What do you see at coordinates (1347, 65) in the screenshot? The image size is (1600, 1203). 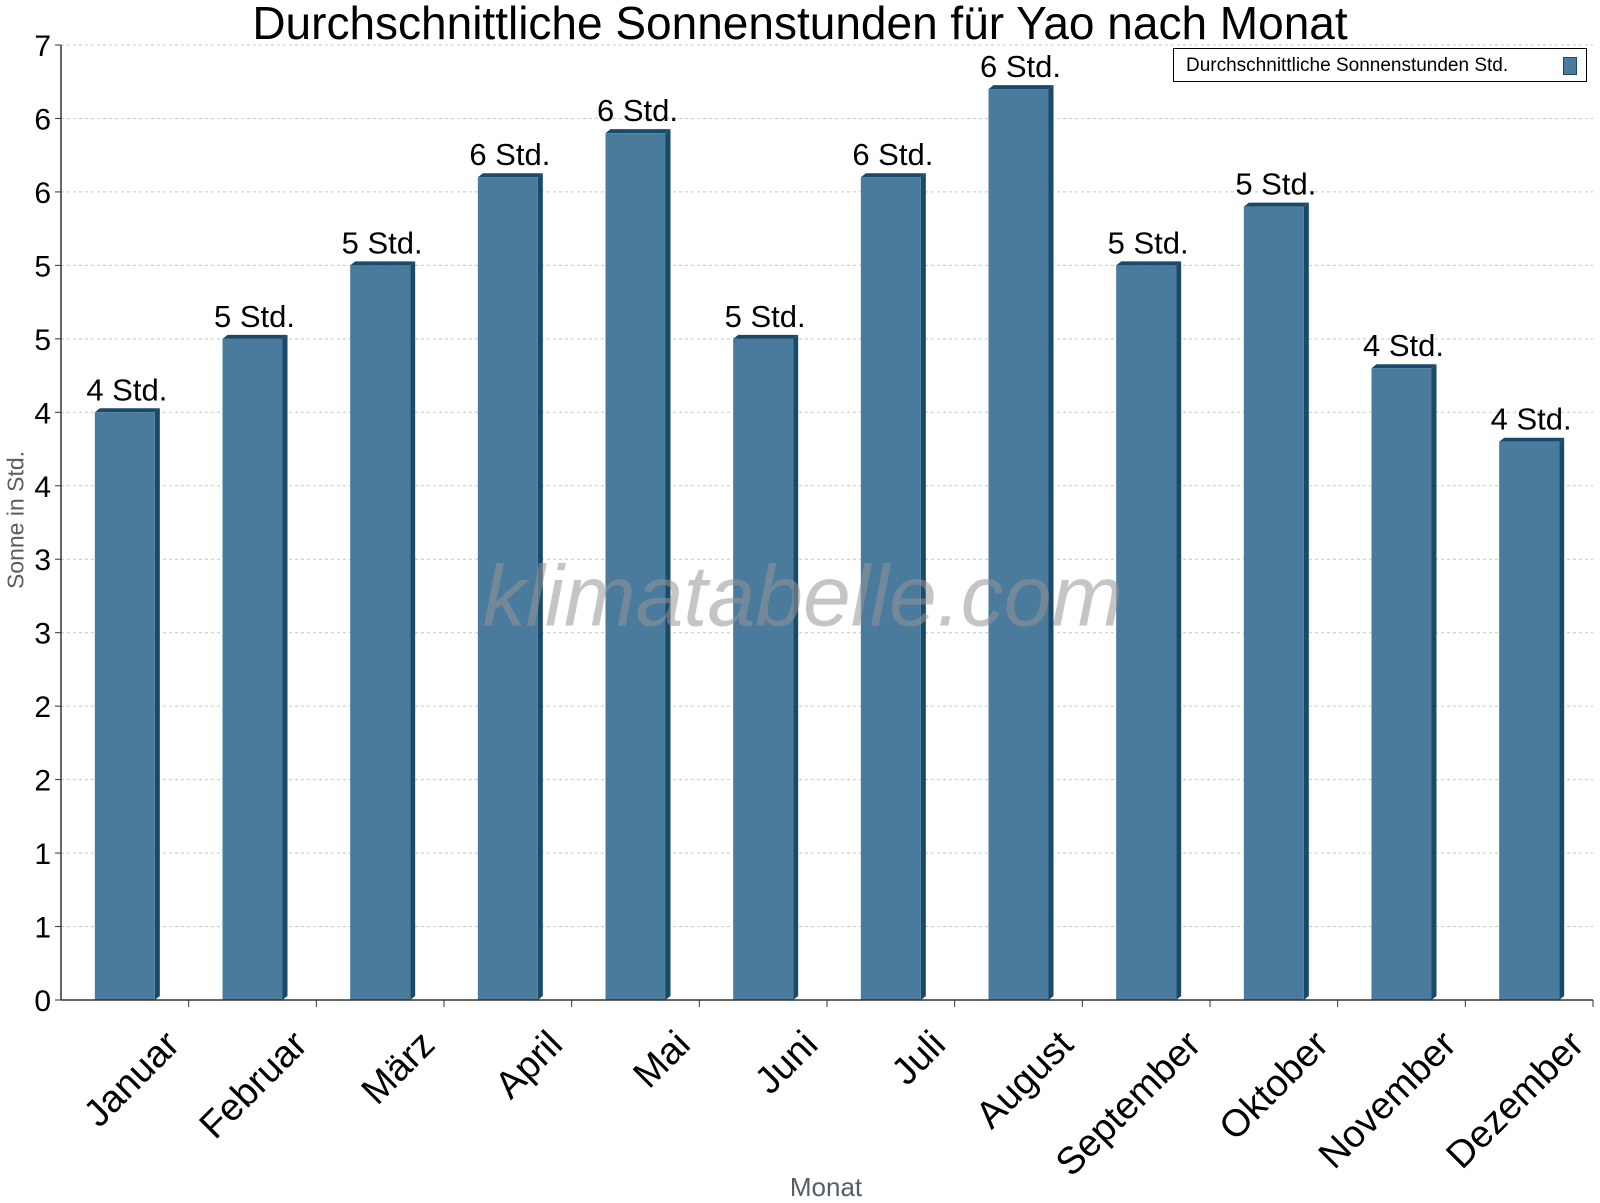 I see `legend-label: Durchschnittliche Sonnenstunden Std.` at bounding box center [1347, 65].